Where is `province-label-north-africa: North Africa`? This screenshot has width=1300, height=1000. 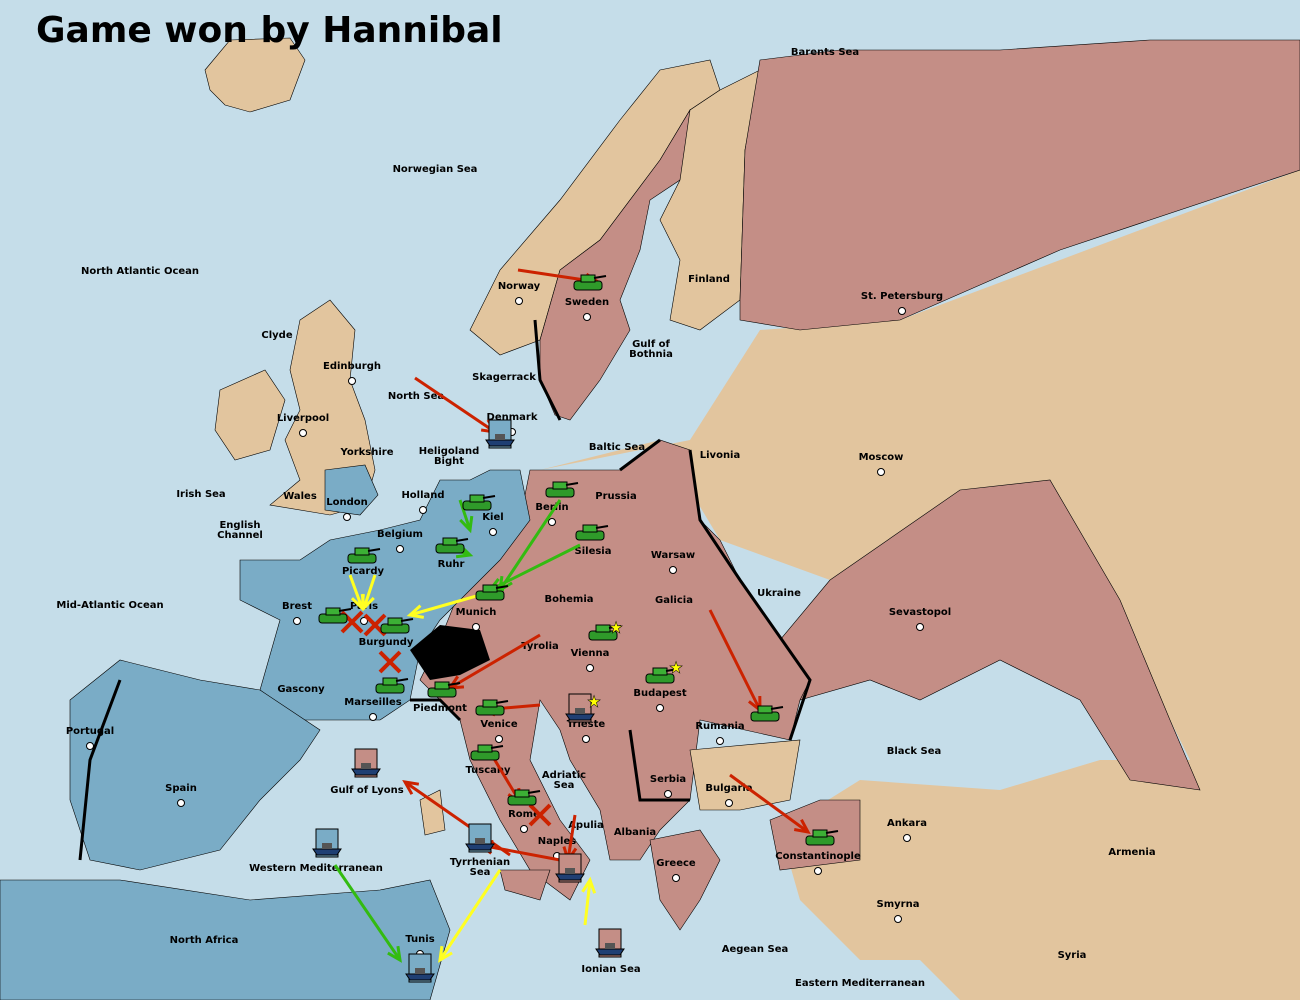
province-label-north-africa: North Africa is located at coordinates (204, 940).